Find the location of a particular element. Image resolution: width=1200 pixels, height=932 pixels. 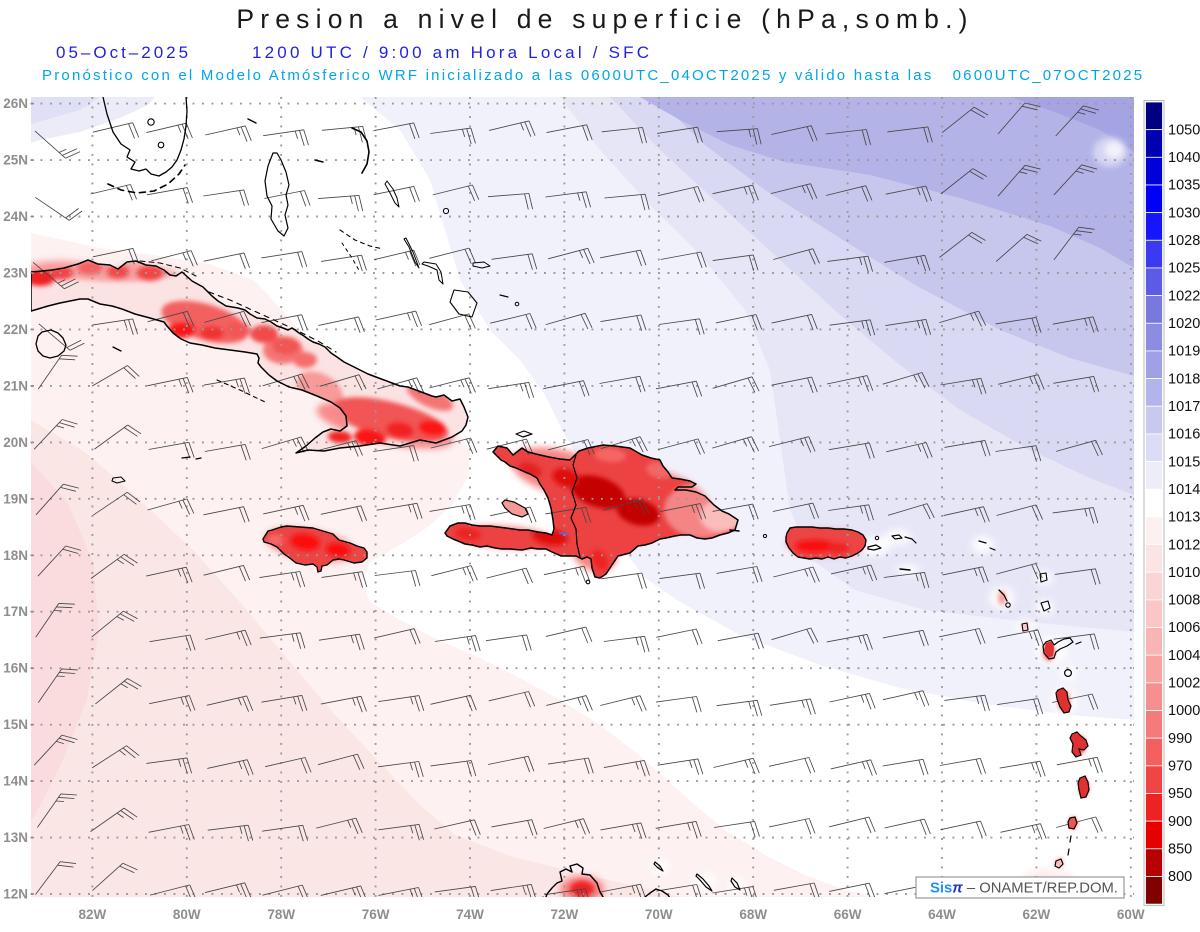

svg-text: 24N is located at coordinates (15, 216).